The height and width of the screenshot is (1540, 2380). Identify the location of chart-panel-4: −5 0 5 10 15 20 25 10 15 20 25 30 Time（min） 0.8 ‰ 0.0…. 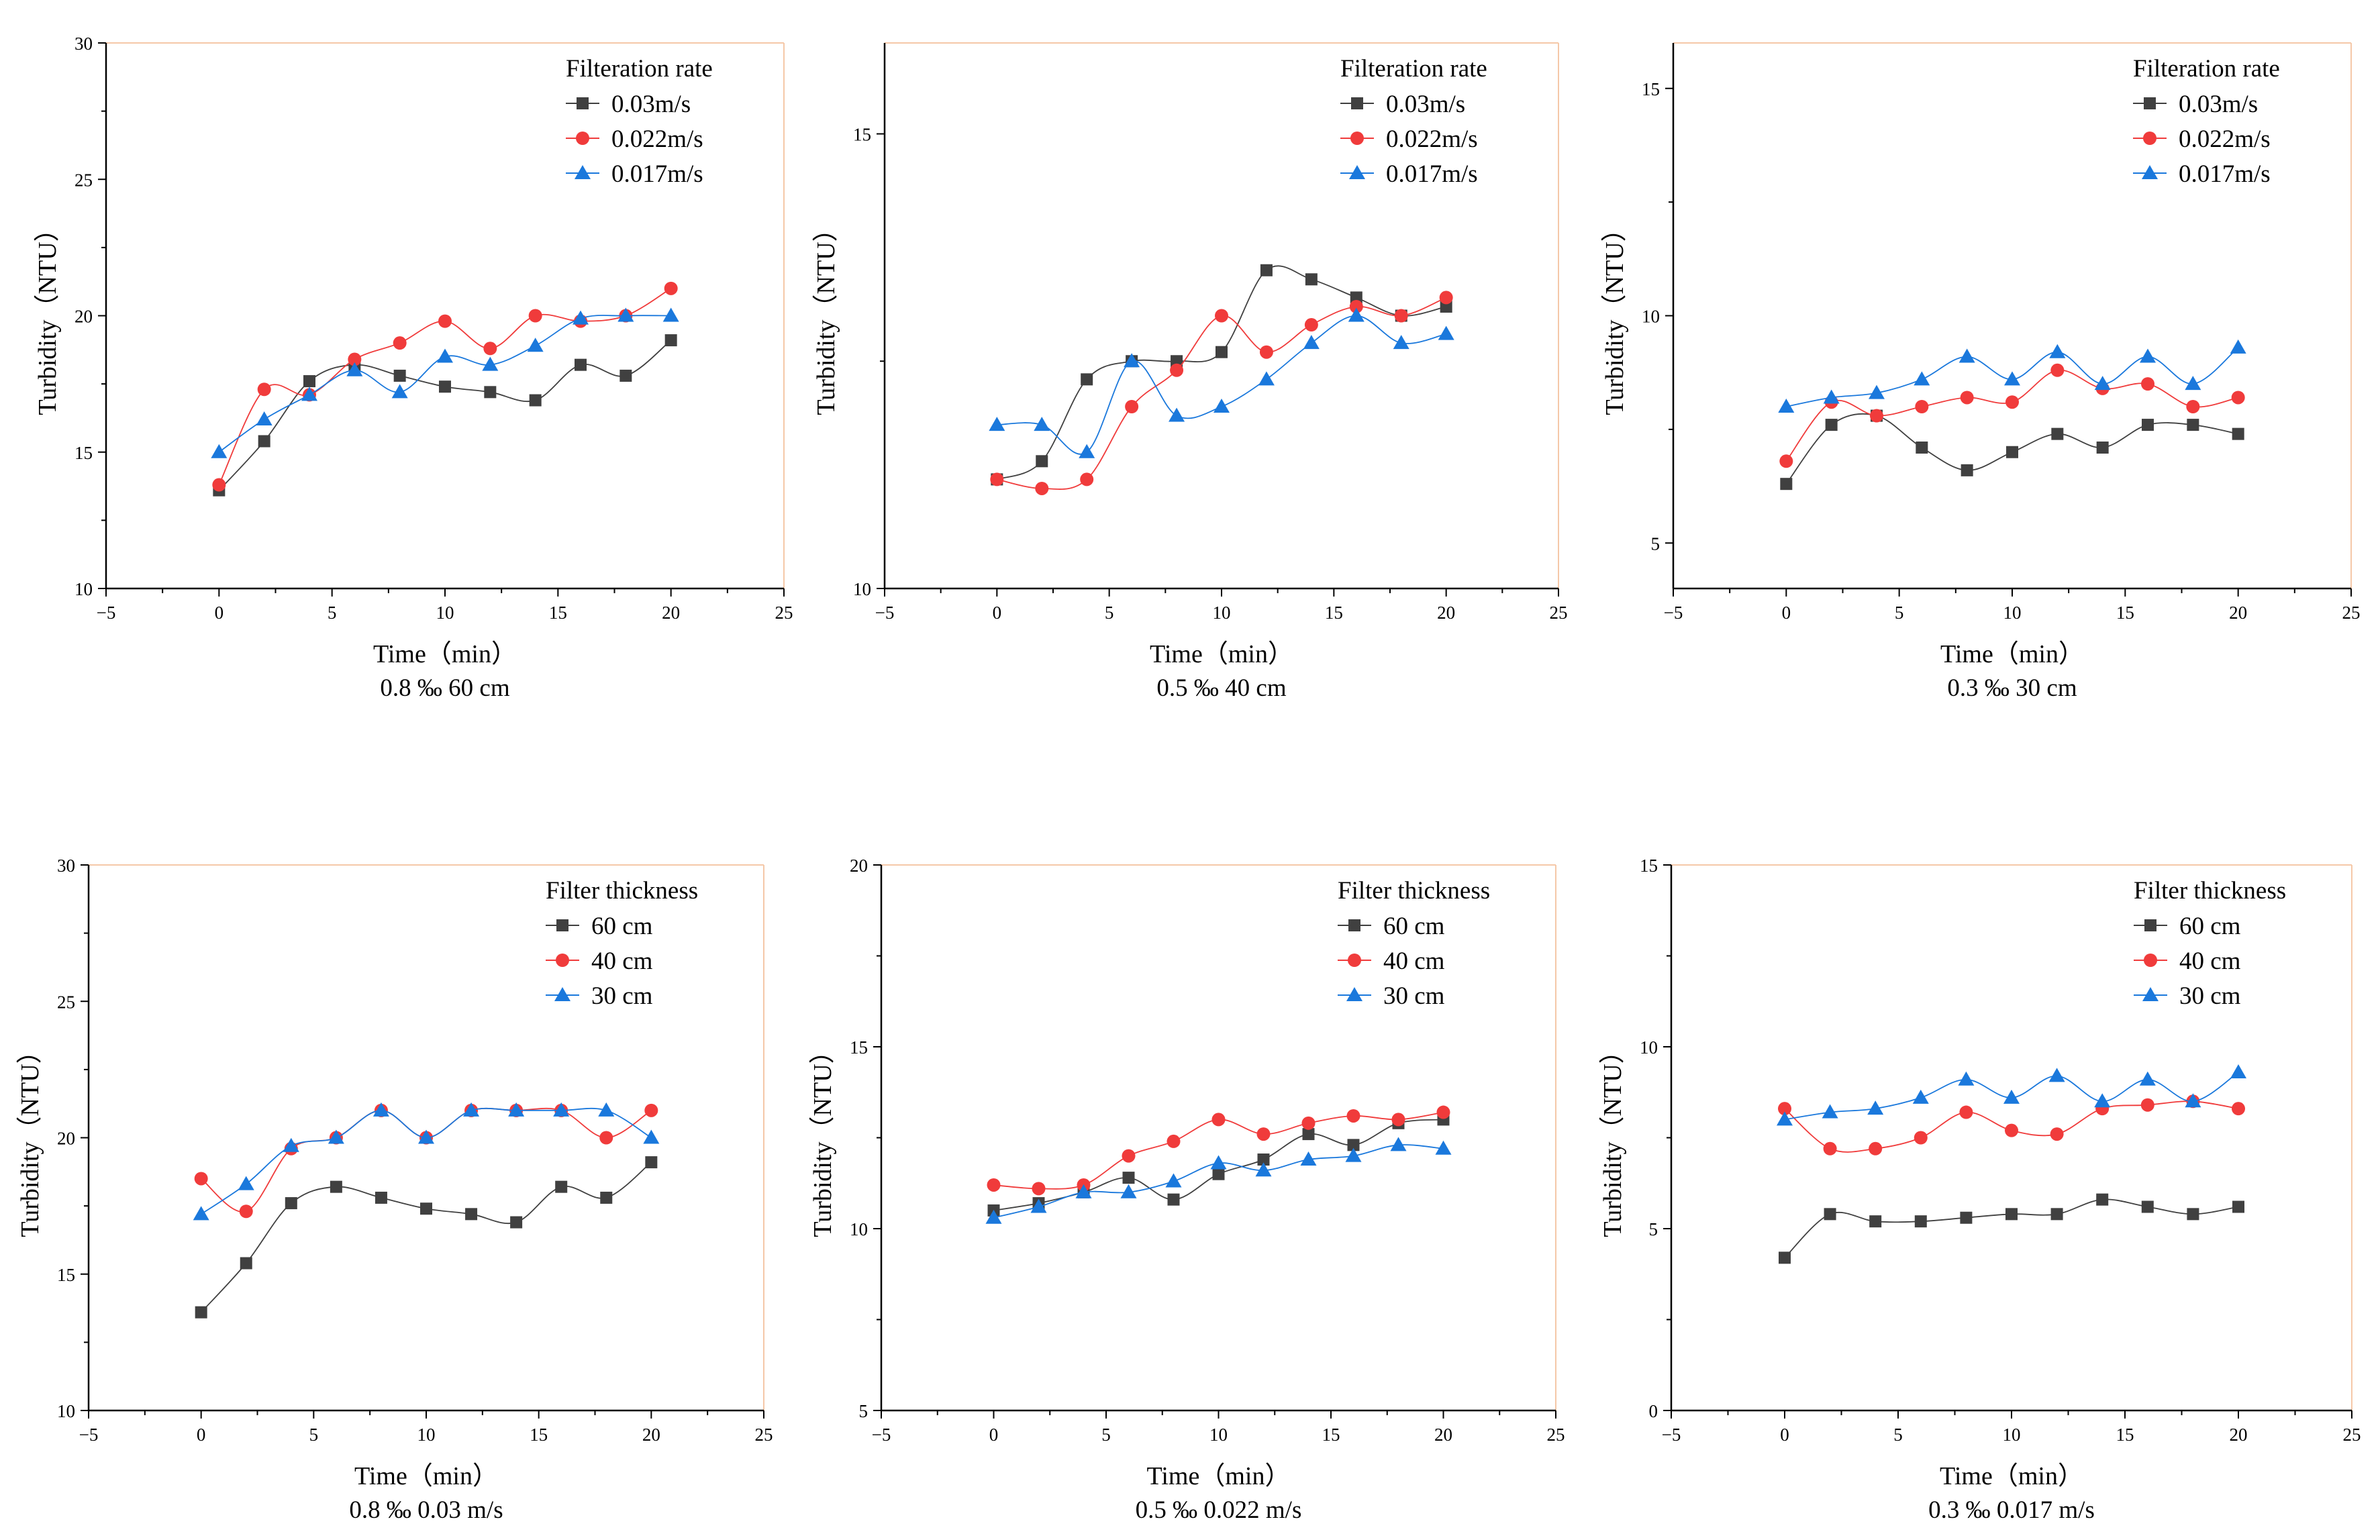
(394, 1190).